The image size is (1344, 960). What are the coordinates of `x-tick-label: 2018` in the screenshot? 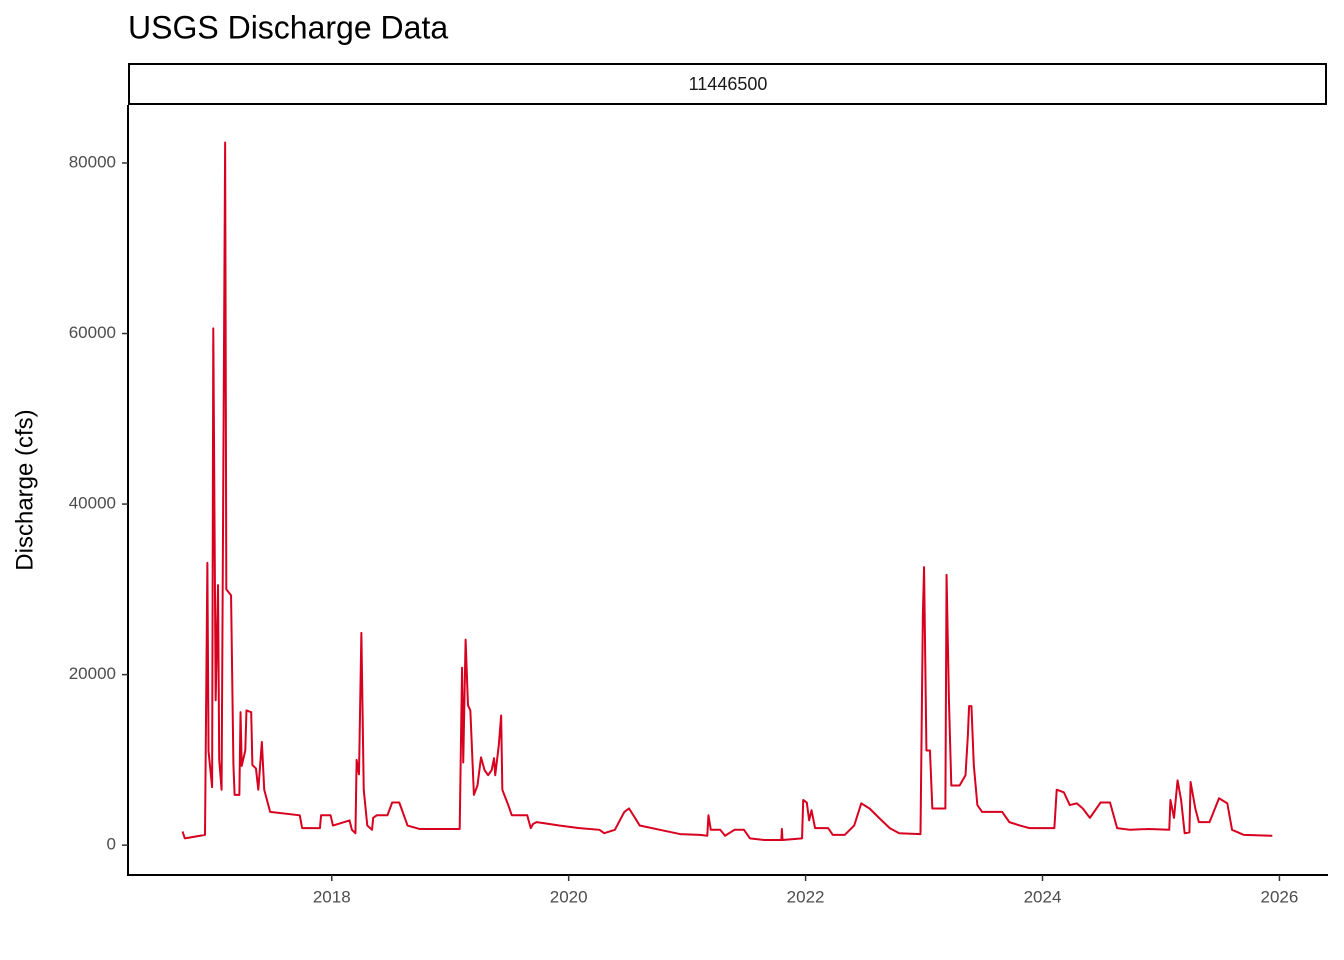 It's located at (332, 896).